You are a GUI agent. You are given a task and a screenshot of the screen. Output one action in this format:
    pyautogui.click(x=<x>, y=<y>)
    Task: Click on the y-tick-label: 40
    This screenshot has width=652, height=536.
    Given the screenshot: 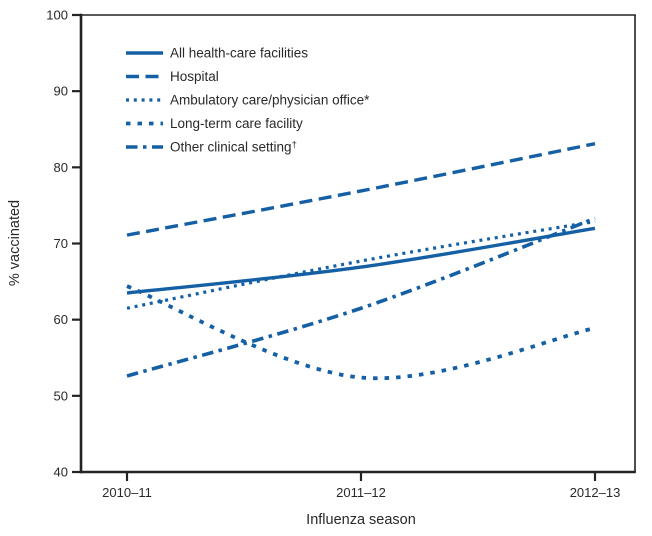 What is the action you would take?
    pyautogui.click(x=61, y=472)
    